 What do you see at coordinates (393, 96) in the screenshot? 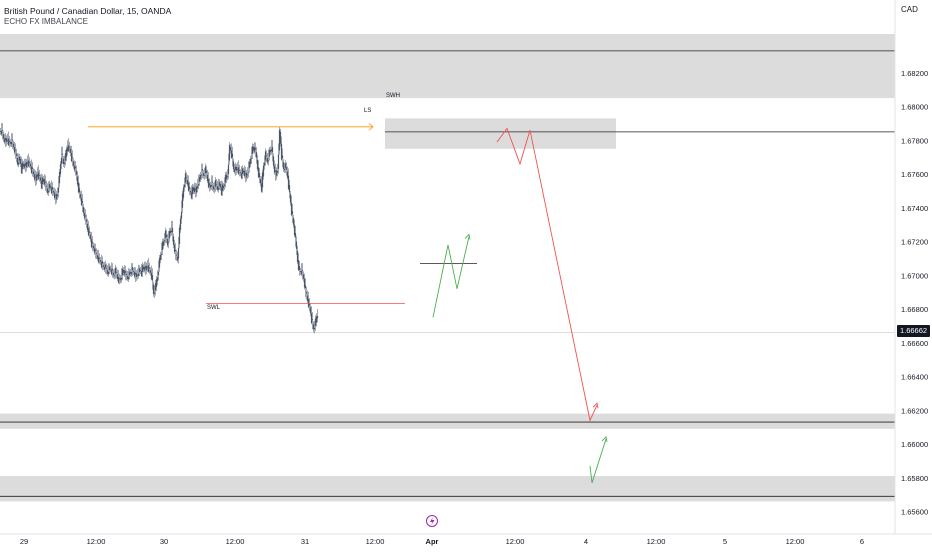
I see `swing-high-label: SWH` at bounding box center [393, 96].